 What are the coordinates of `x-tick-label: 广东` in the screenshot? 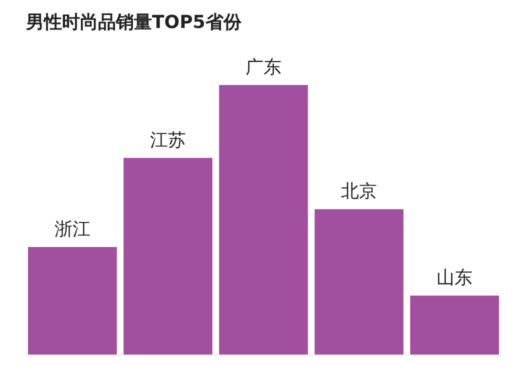 It's located at (264, 67).